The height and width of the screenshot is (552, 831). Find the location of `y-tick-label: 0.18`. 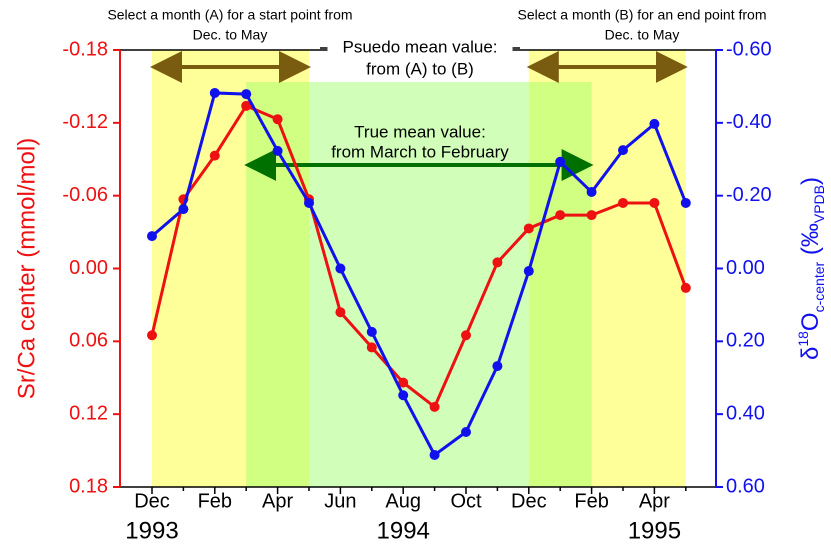

y-tick-label: 0.18 is located at coordinates (88, 486).